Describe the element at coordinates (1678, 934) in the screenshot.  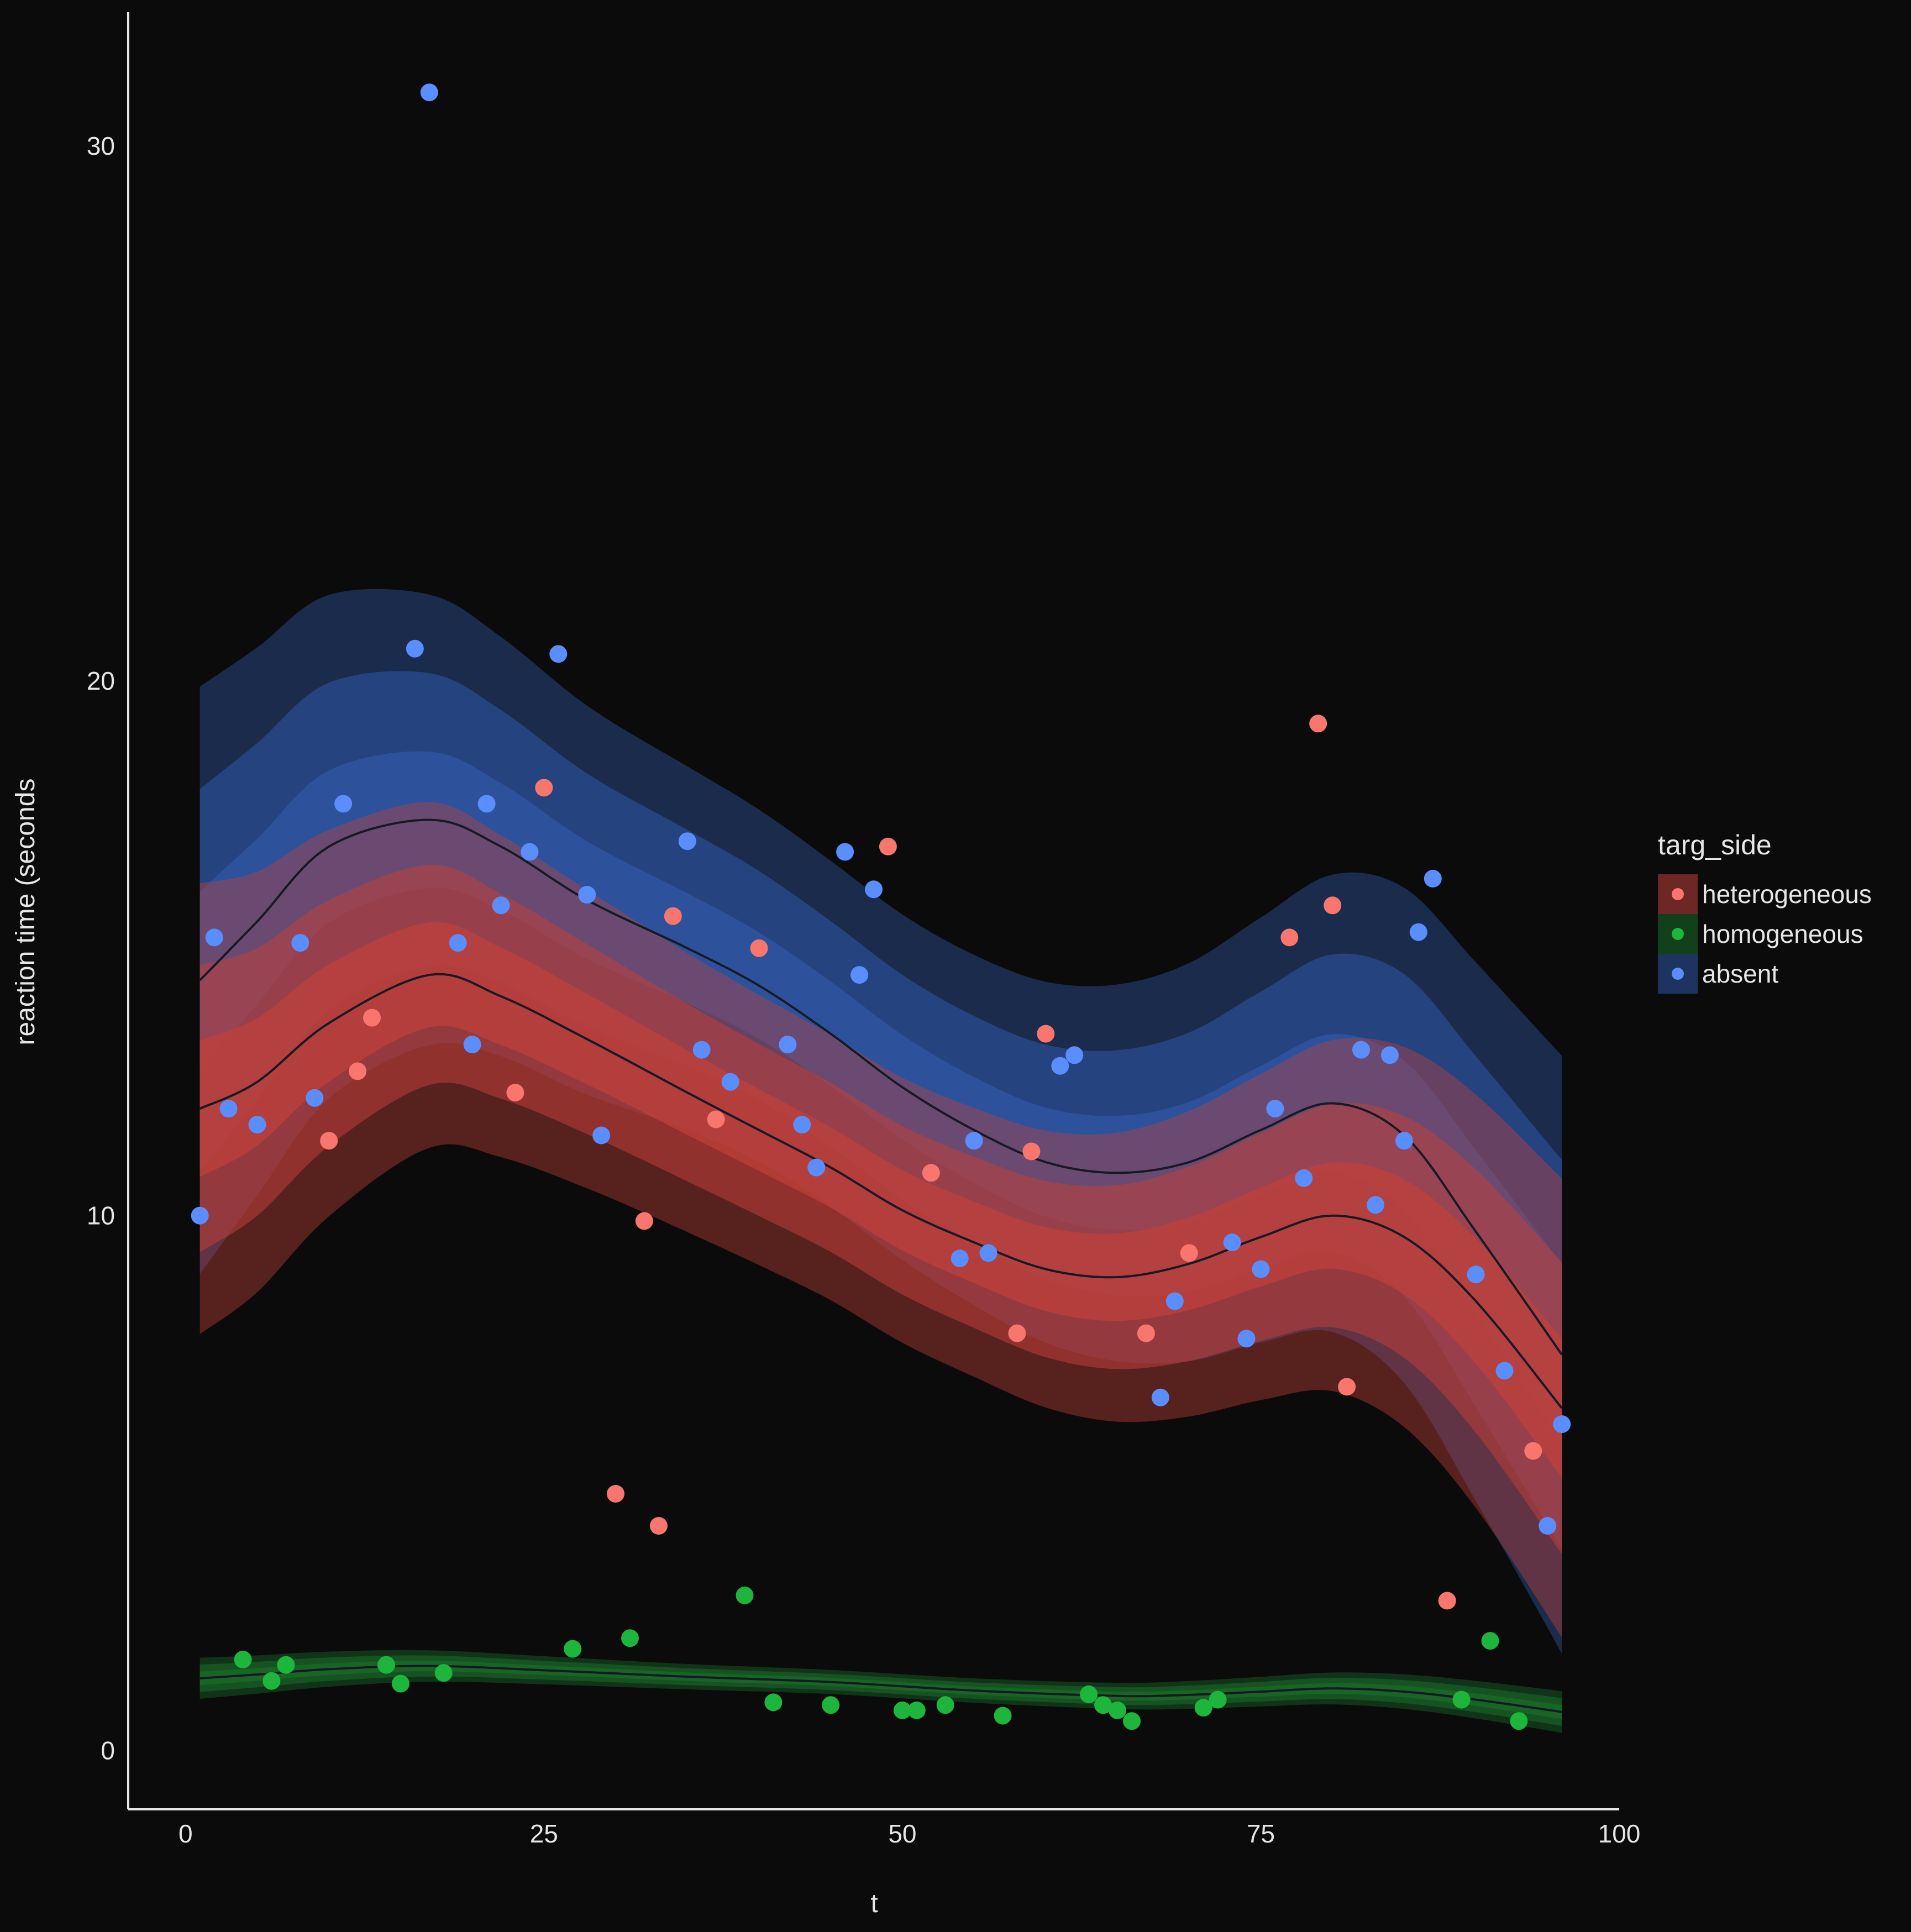
I see `legend-dot-homogeneous` at that location.